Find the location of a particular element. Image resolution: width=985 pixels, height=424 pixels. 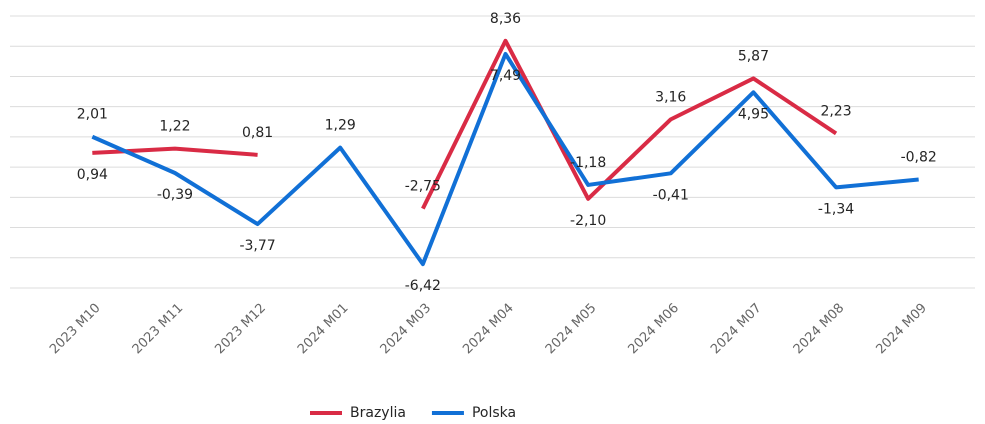

x-tick-label: 2024 M09 is located at coordinates (901, 329).